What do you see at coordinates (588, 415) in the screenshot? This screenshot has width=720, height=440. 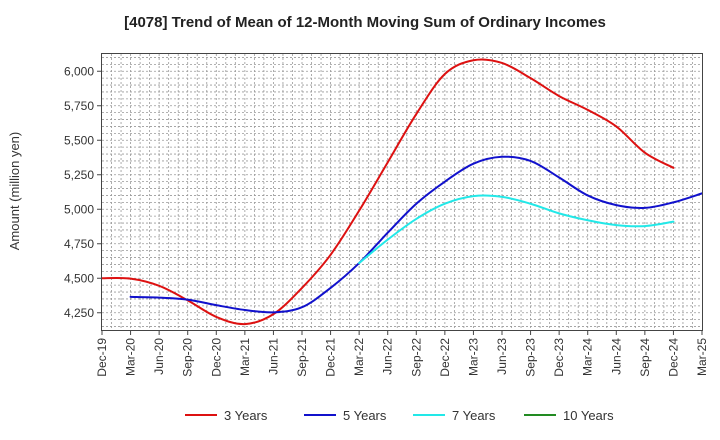 I see `legend-label-10-years: 10 Years` at bounding box center [588, 415].